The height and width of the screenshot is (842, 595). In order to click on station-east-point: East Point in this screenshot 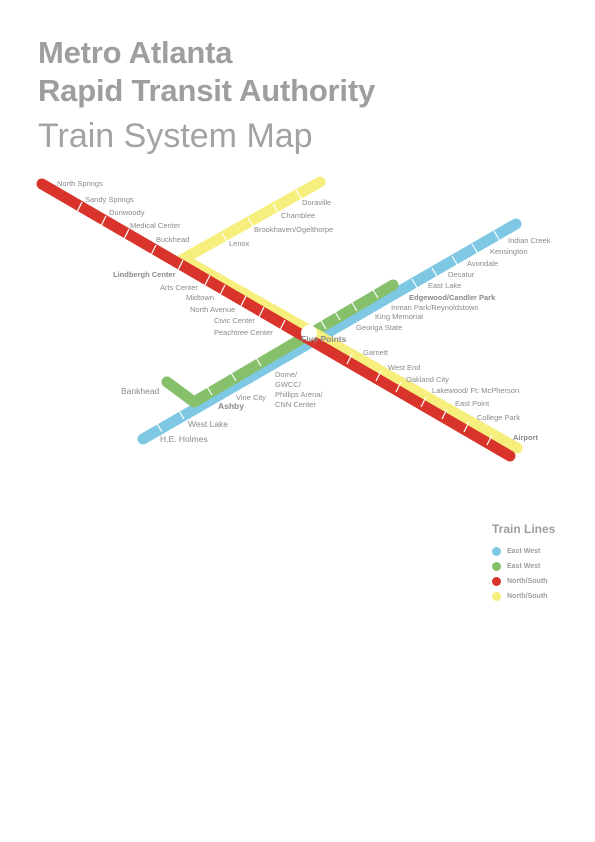, I will do `click(472, 403)`.